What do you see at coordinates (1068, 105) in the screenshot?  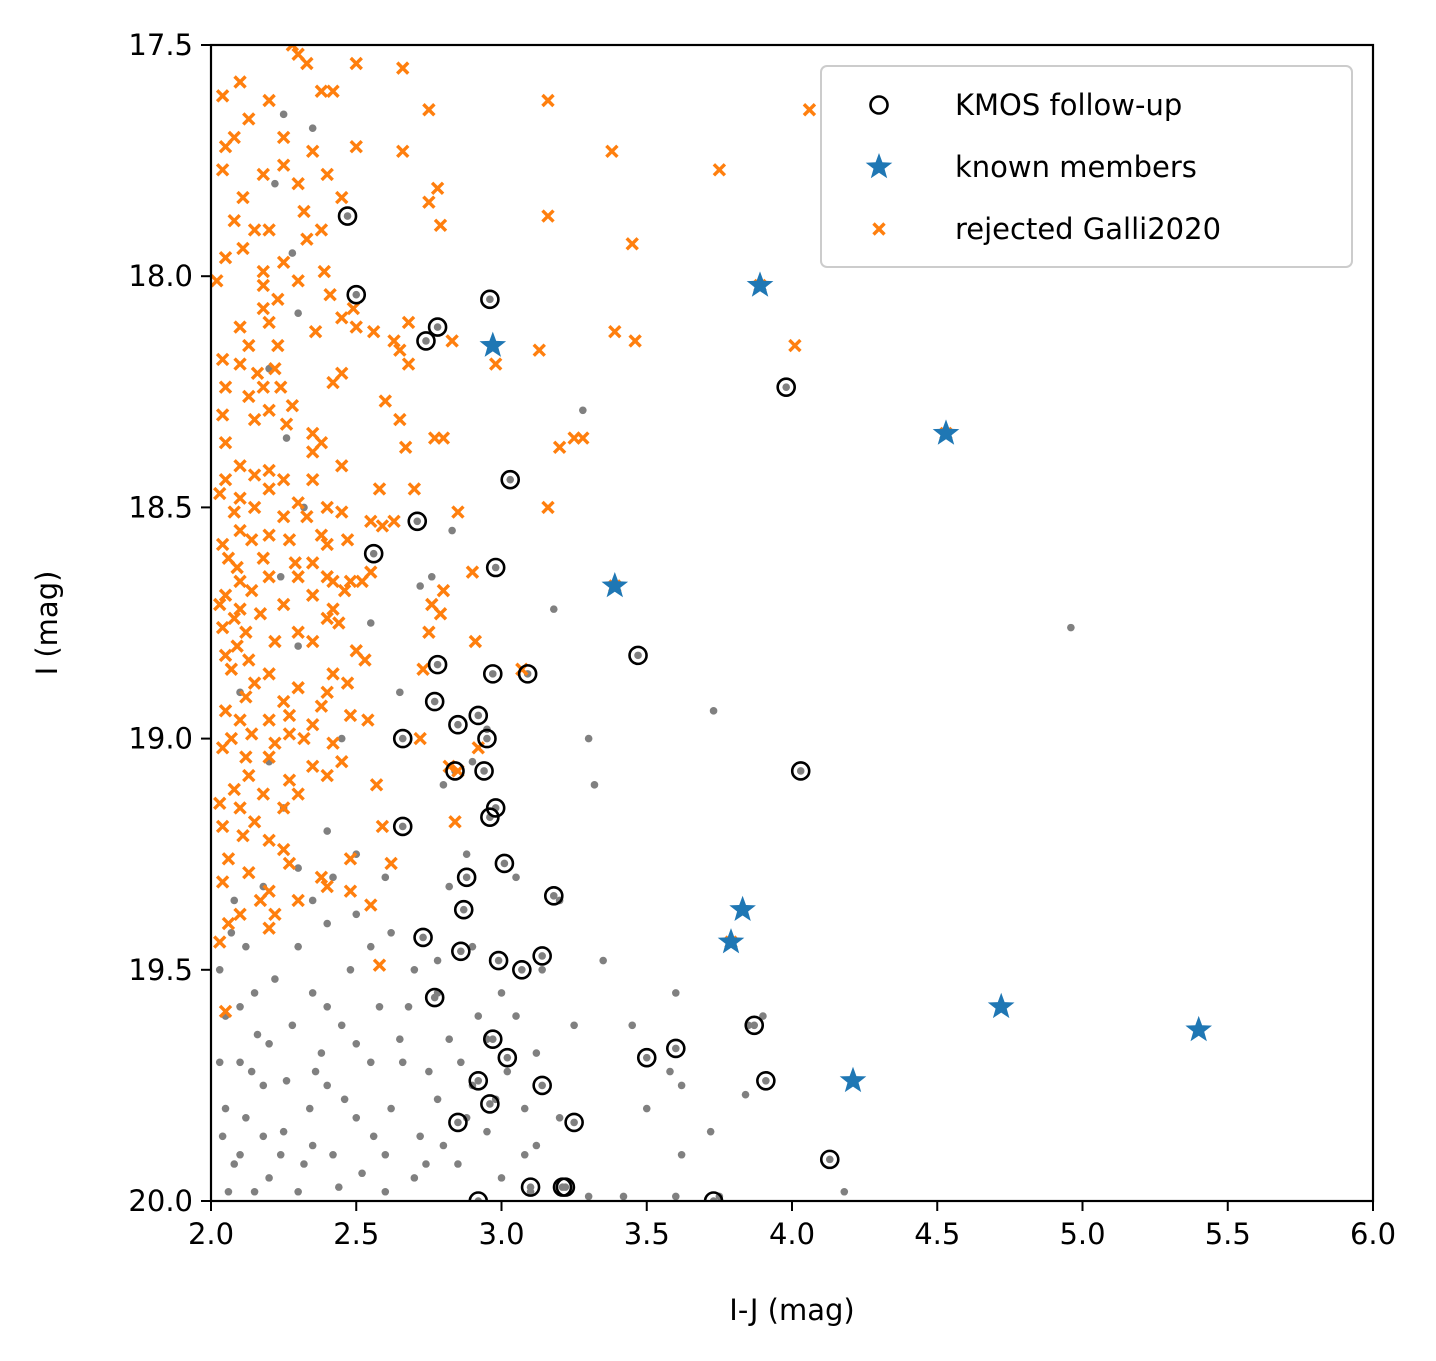 I see `legend-entry-label: KMOS follow-up` at bounding box center [1068, 105].